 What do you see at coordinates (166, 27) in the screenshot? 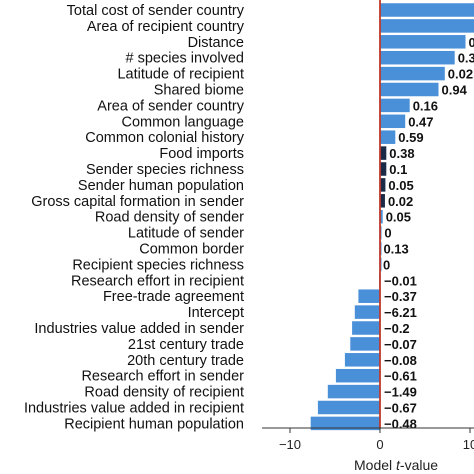
I see `category-label: Area of recipient country` at bounding box center [166, 27].